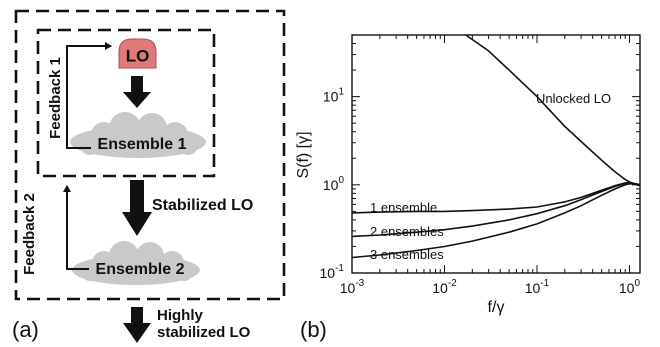 The height and width of the screenshot is (347, 660). Describe the element at coordinates (407, 254) in the screenshot. I see `series-label-3-ensembles: 3 ensembles` at that location.